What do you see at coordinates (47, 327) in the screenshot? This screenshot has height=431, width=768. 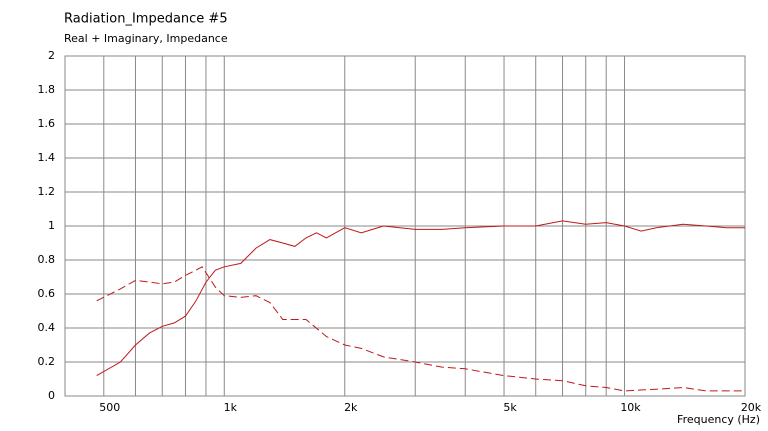 I see `y-tick-label: 0.4` at bounding box center [47, 327].